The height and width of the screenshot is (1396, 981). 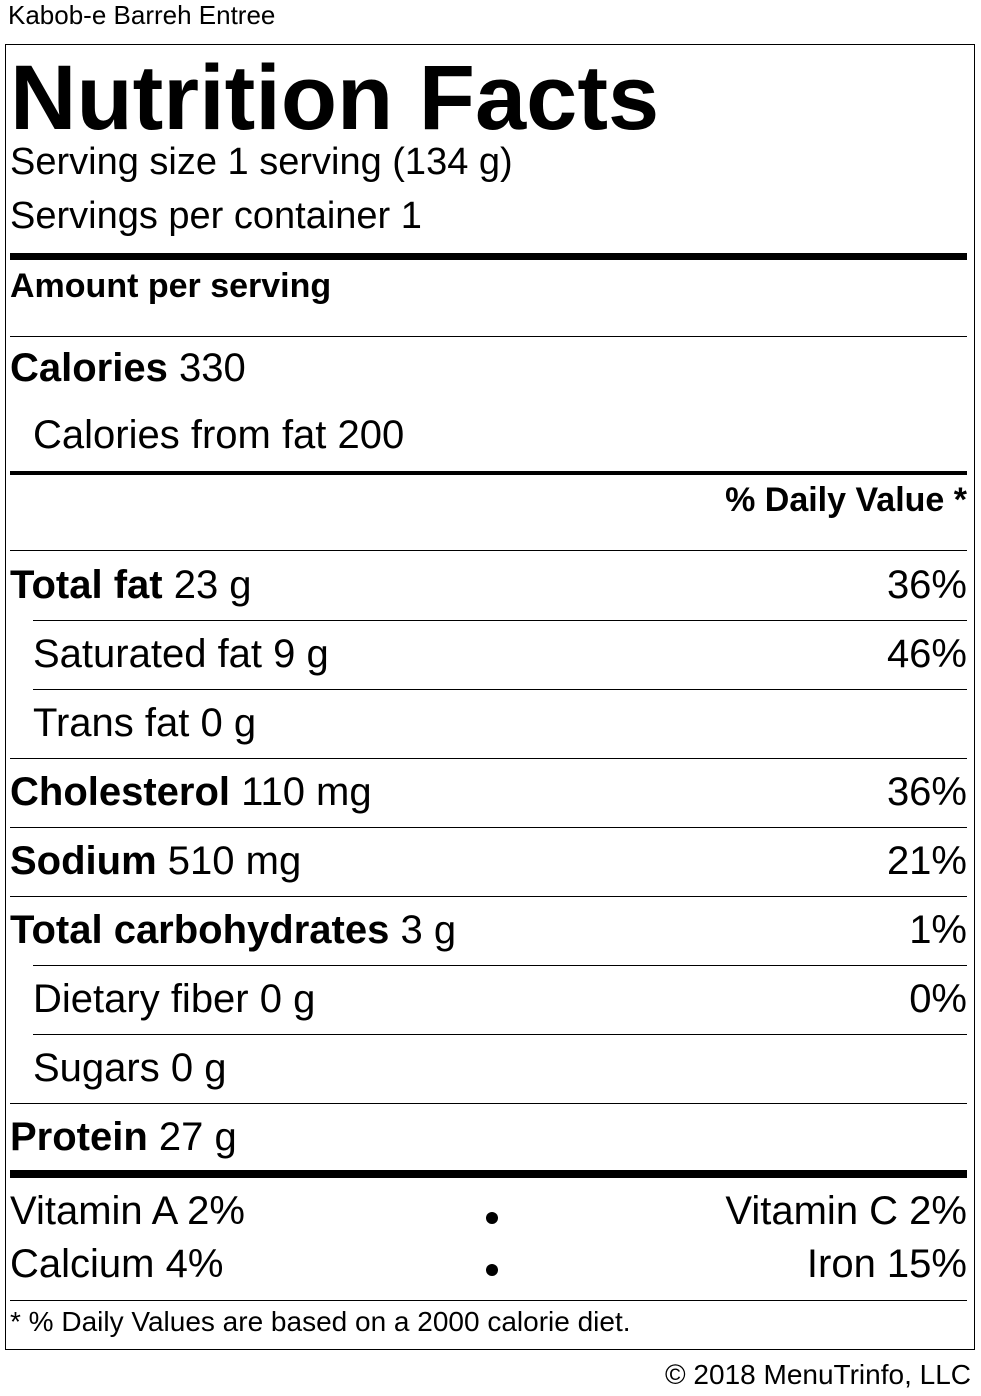 I want to click on nutrient-daily-value: 21%, so click(x=926, y=861).